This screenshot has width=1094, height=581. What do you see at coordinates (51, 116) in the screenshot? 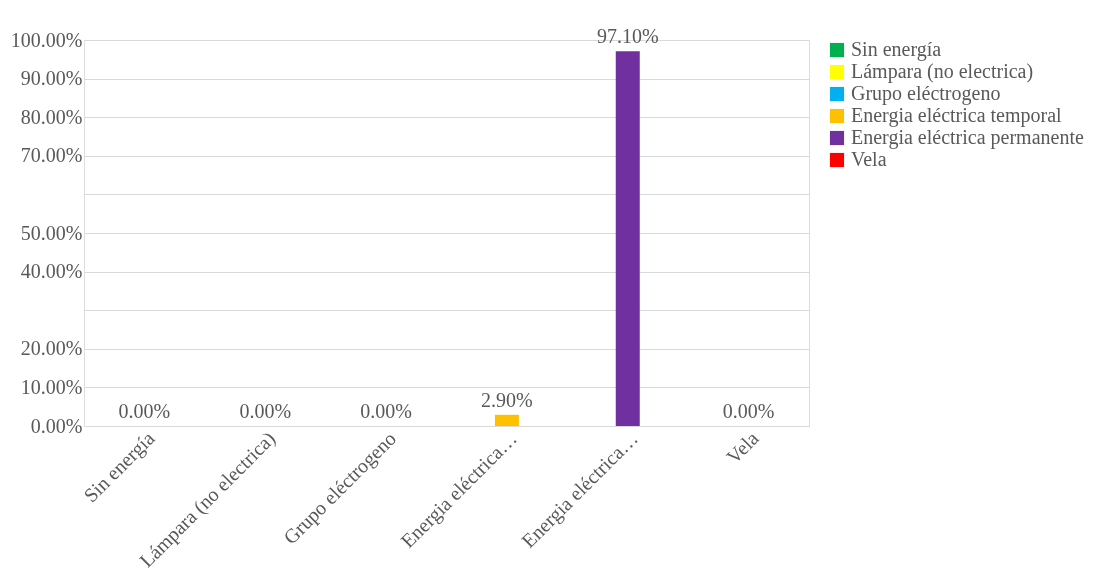
I see `y-tick-label: 80.00%` at bounding box center [51, 116].